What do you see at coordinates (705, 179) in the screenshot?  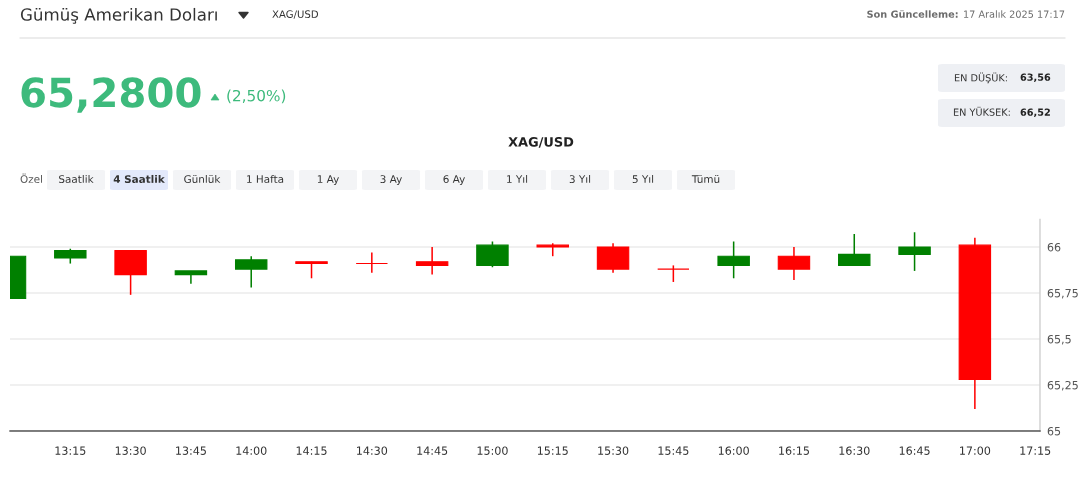 I see `text: Tümü` at bounding box center [705, 179].